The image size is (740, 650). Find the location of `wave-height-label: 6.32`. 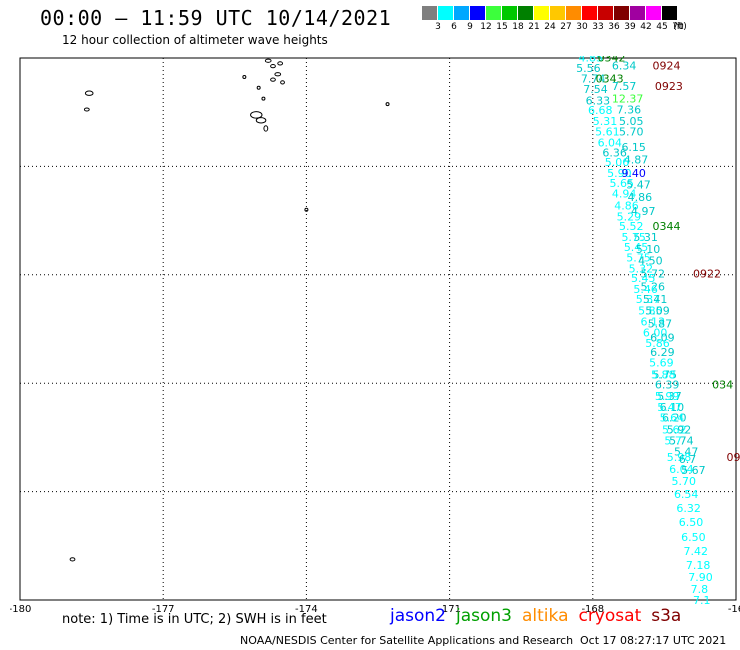

wave-height-label: 6.32 is located at coordinates (688, 508).